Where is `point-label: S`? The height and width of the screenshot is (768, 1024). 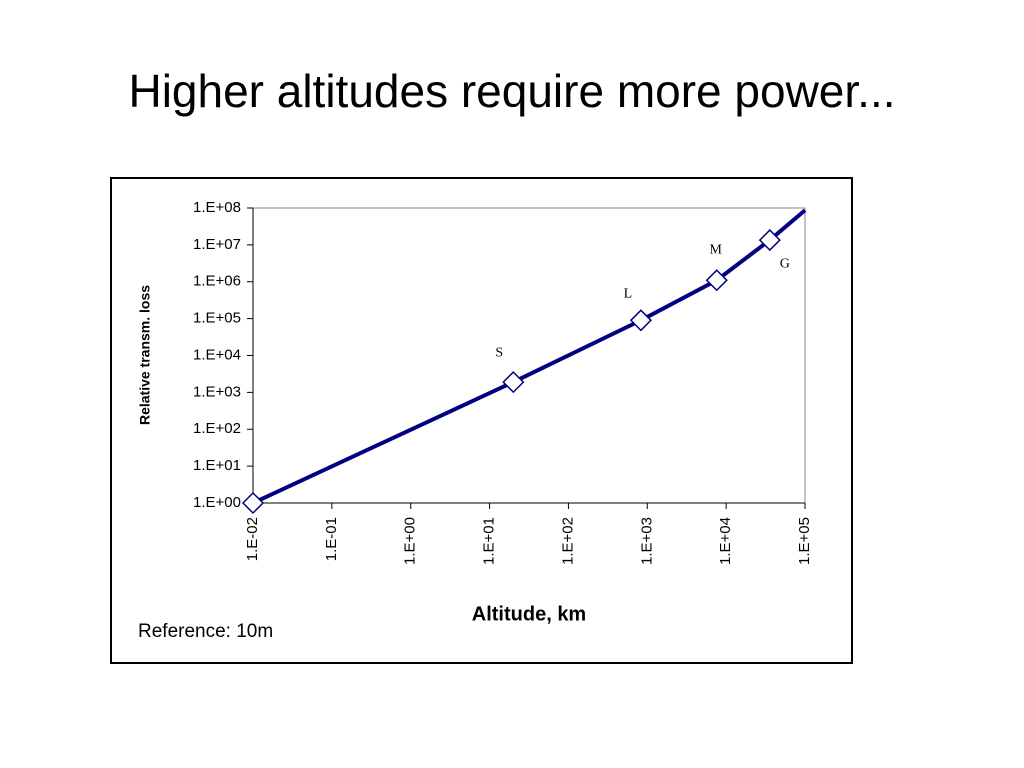 point-label: S is located at coordinates (499, 352).